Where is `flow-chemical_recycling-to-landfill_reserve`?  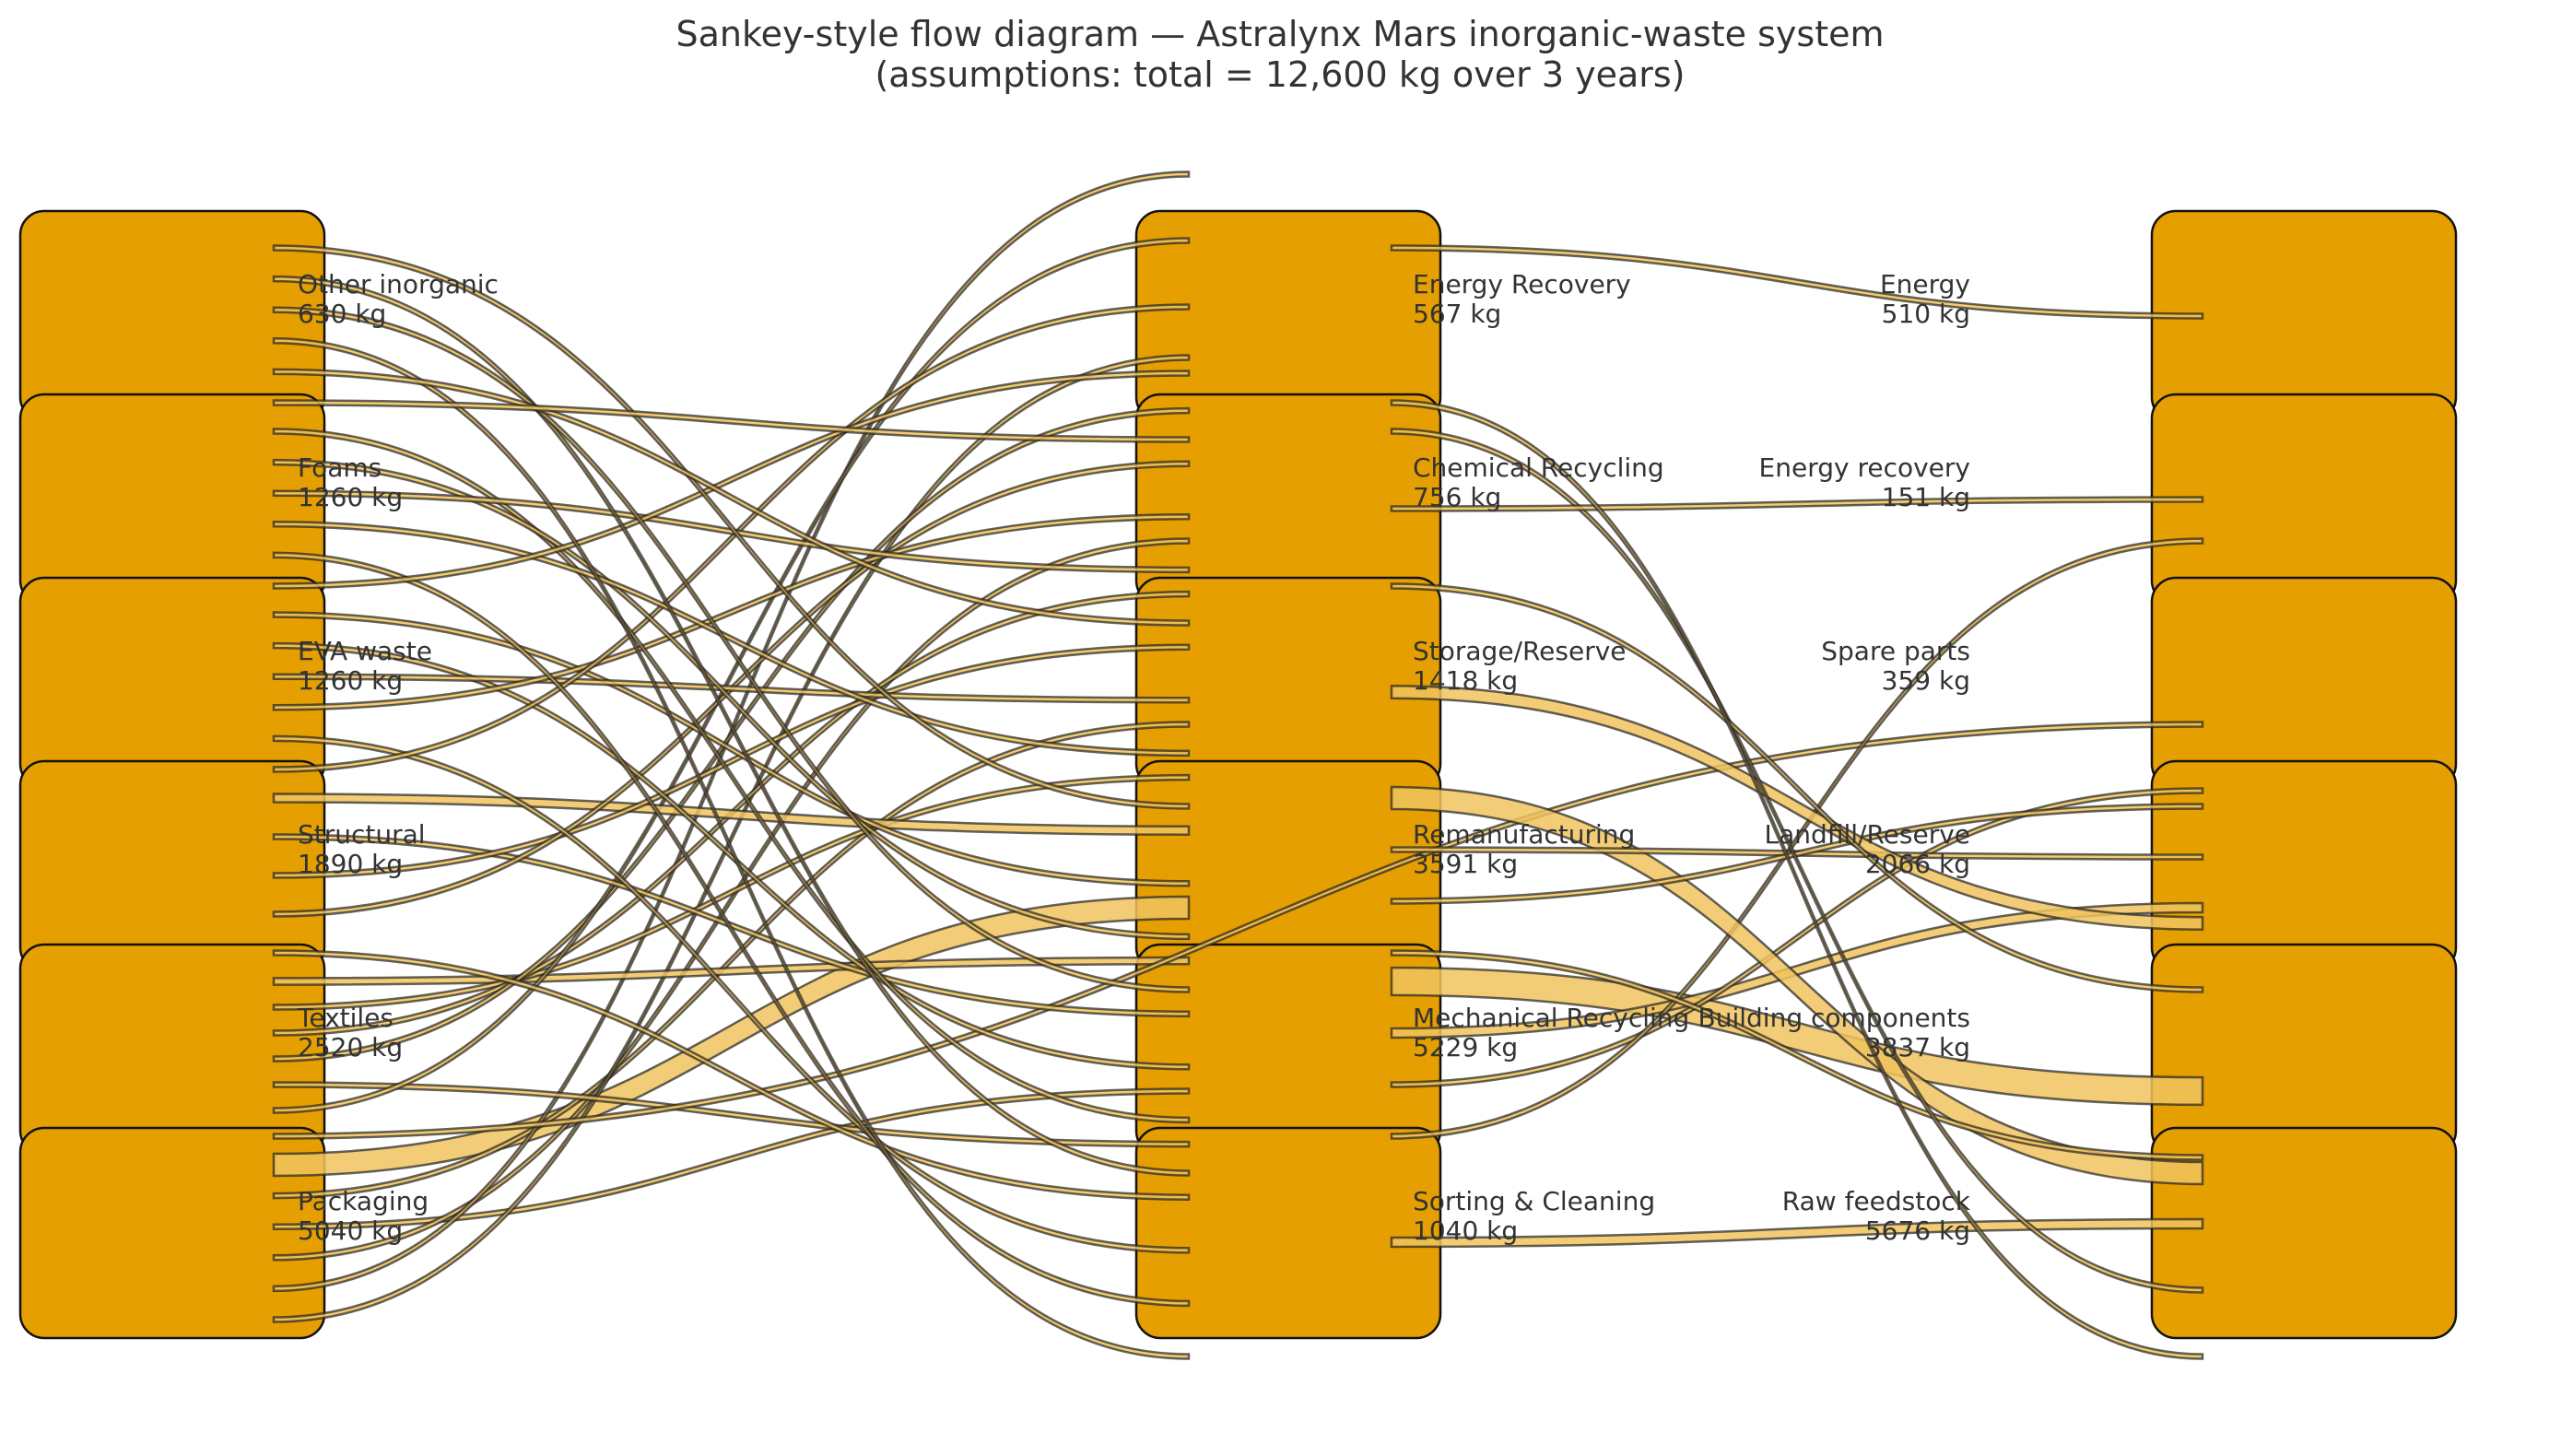 flow-chemical_recycling-to-landfill_reserve is located at coordinates (1797, 787).